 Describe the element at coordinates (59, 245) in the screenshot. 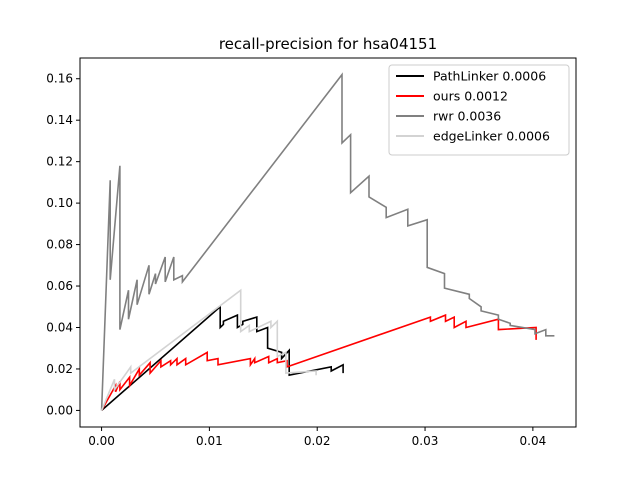

I see `y-tick-label: 0.08` at that location.